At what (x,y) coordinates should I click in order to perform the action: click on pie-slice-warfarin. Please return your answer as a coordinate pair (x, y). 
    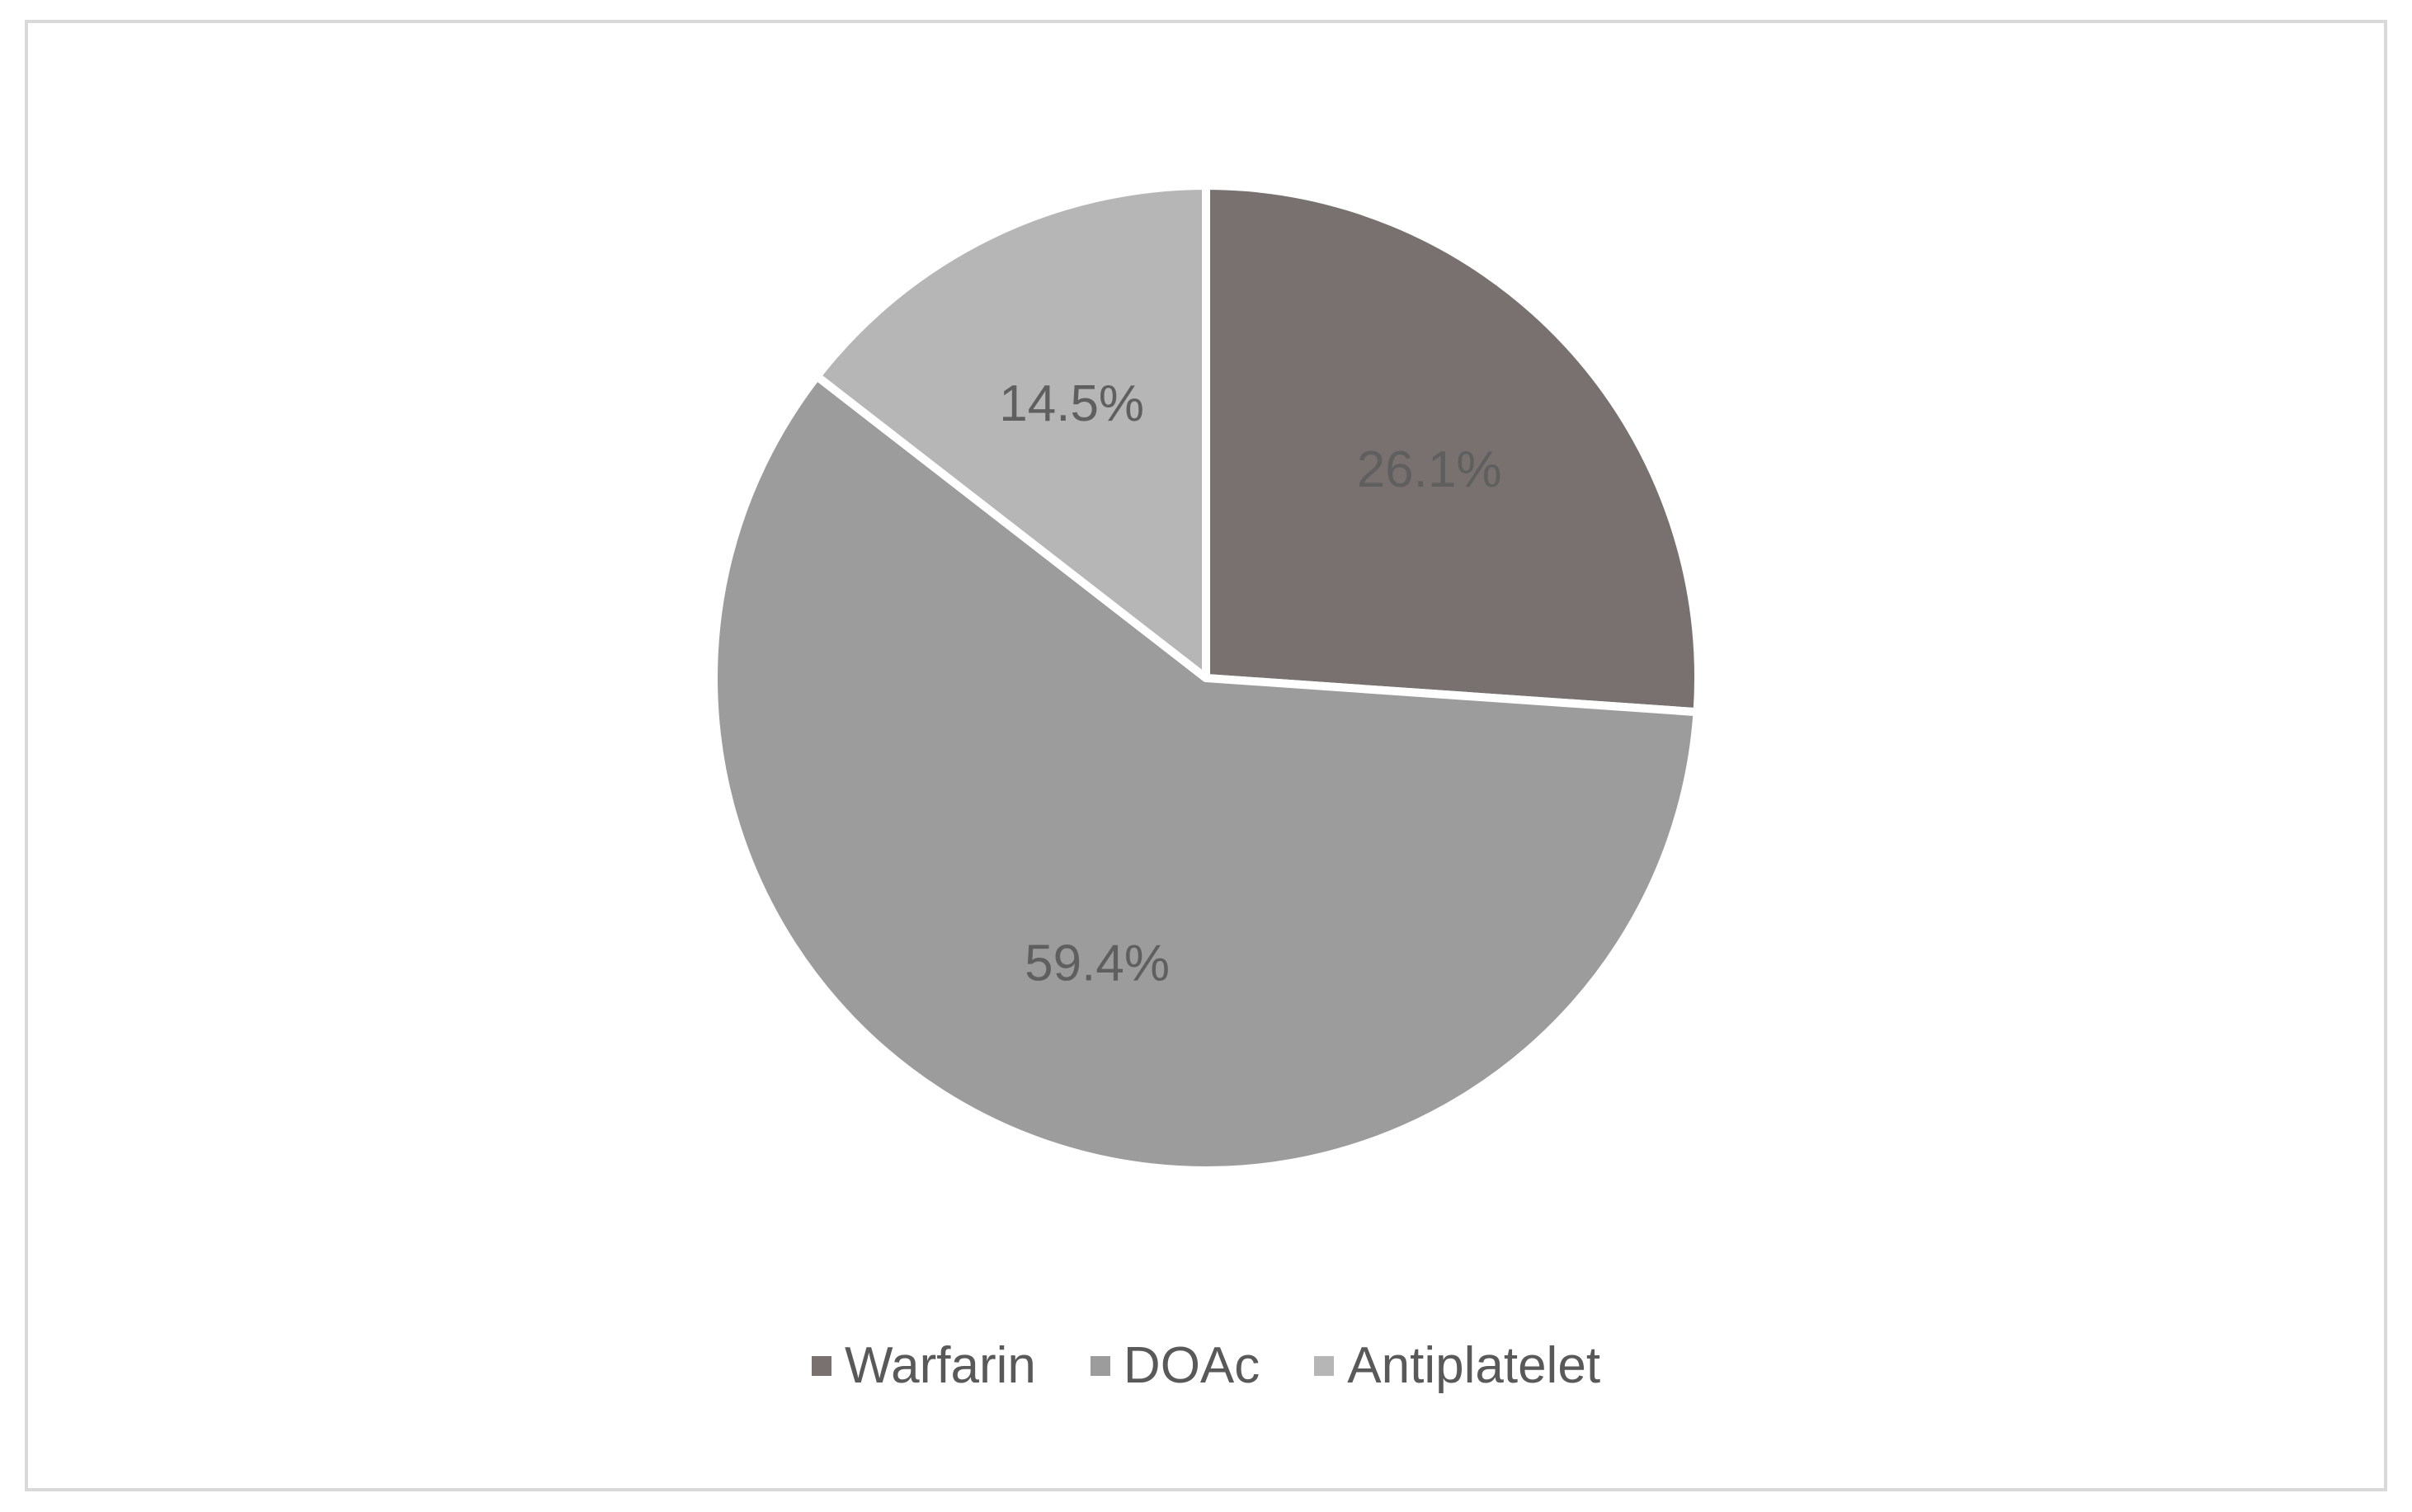
    Looking at the image, I should click on (1452, 449).